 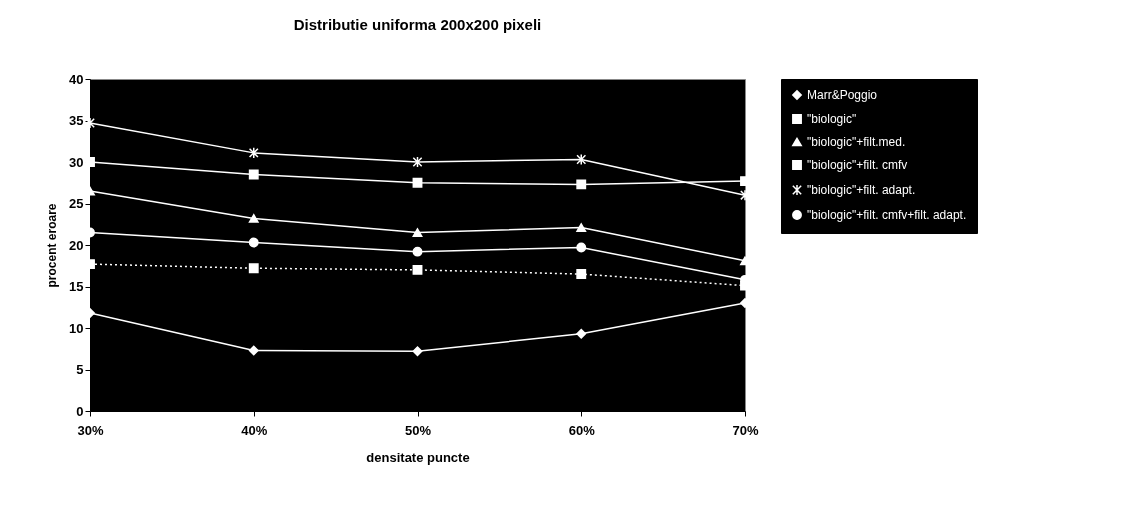 I want to click on legend-label: Marr&Poggio, so click(x=842, y=95).